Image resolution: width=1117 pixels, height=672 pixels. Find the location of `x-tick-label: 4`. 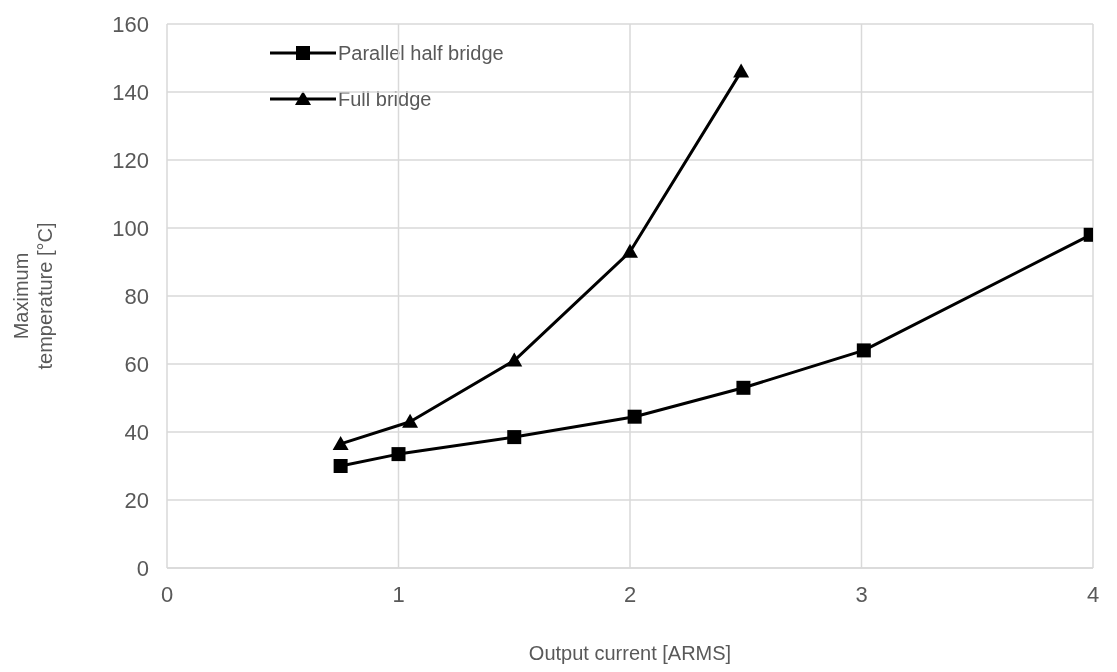

x-tick-label: 4 is located at coordinates (1093, 594).